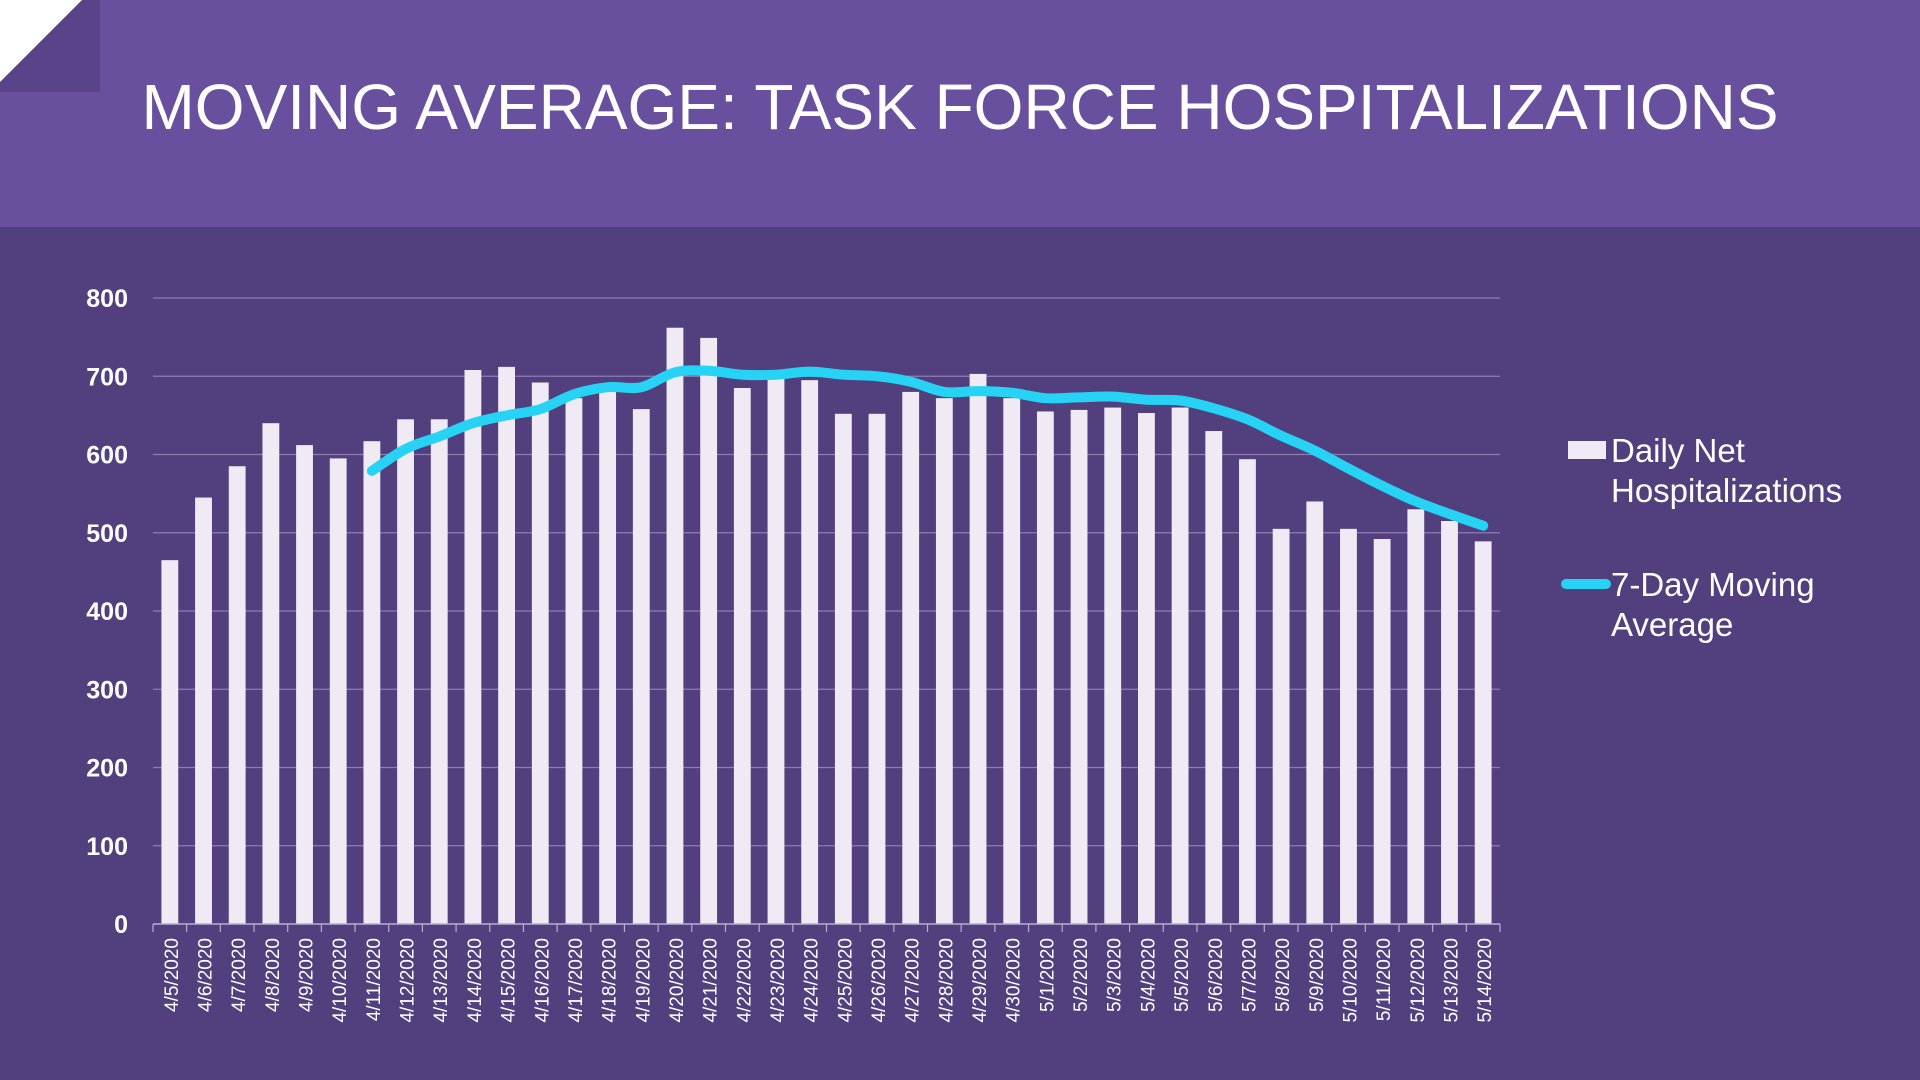 This screenshot has height=1080, width=1920. Describe the element at coordinates (107, 377) in the screenshot. I see `y-tick-label: 700` at that location.